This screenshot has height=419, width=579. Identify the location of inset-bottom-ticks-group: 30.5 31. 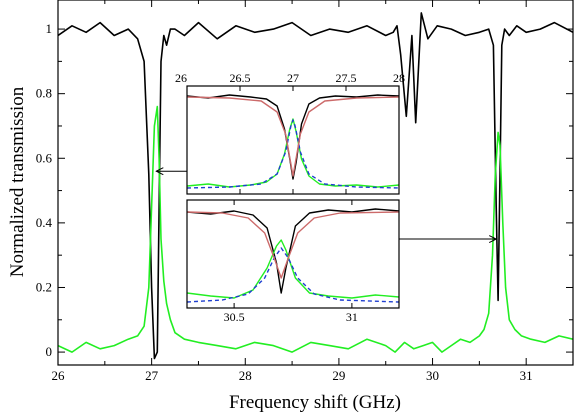
(291, 262).